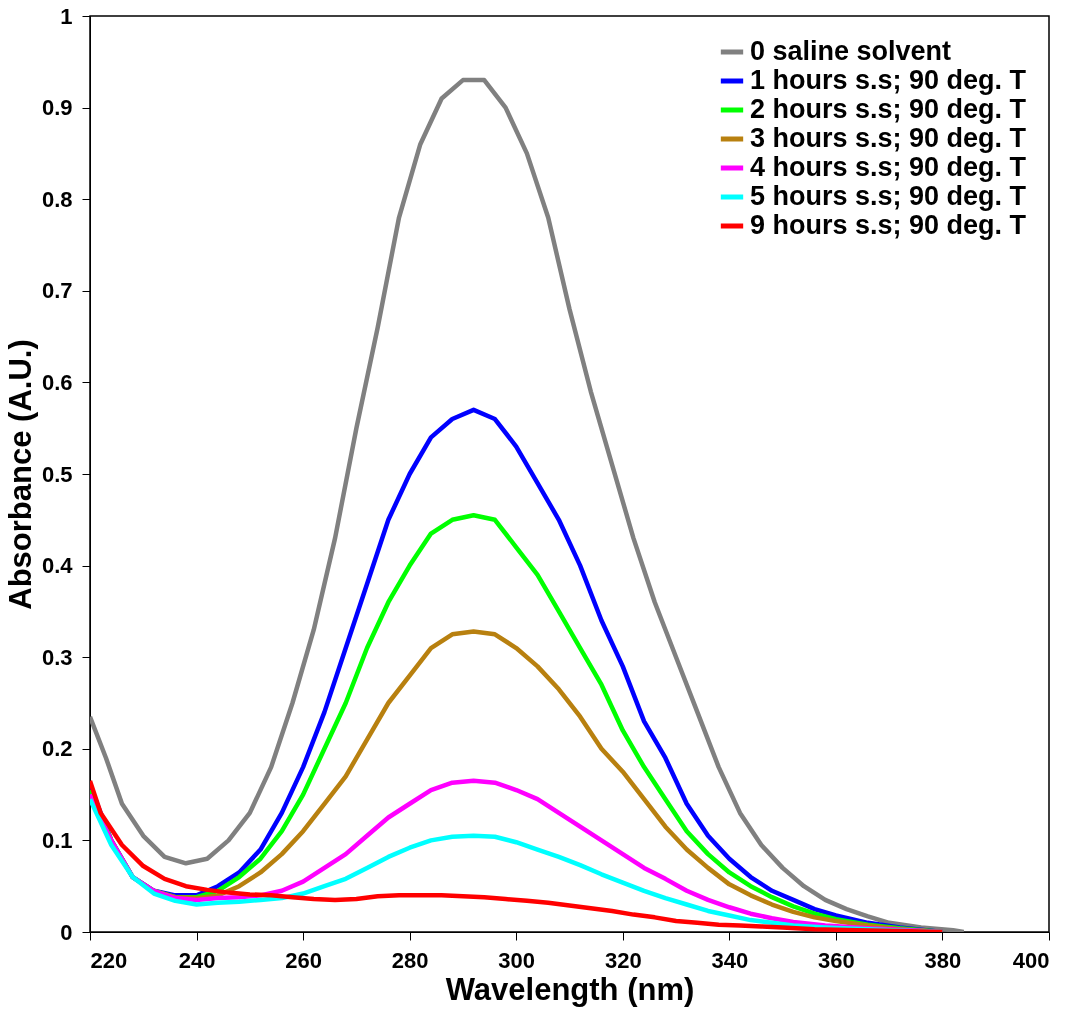 The image size is (1065, 1017). Describe the element at coordinates (57, 566) in the screenshot. I see `y-tick-label: 0.4` at that location.